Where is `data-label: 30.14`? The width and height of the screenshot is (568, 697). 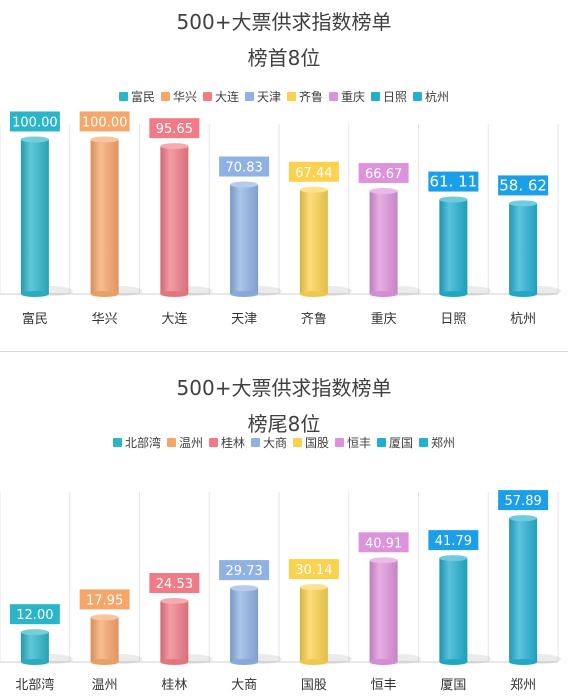 data-label: 30.14 is located at coordinates (313, 570).